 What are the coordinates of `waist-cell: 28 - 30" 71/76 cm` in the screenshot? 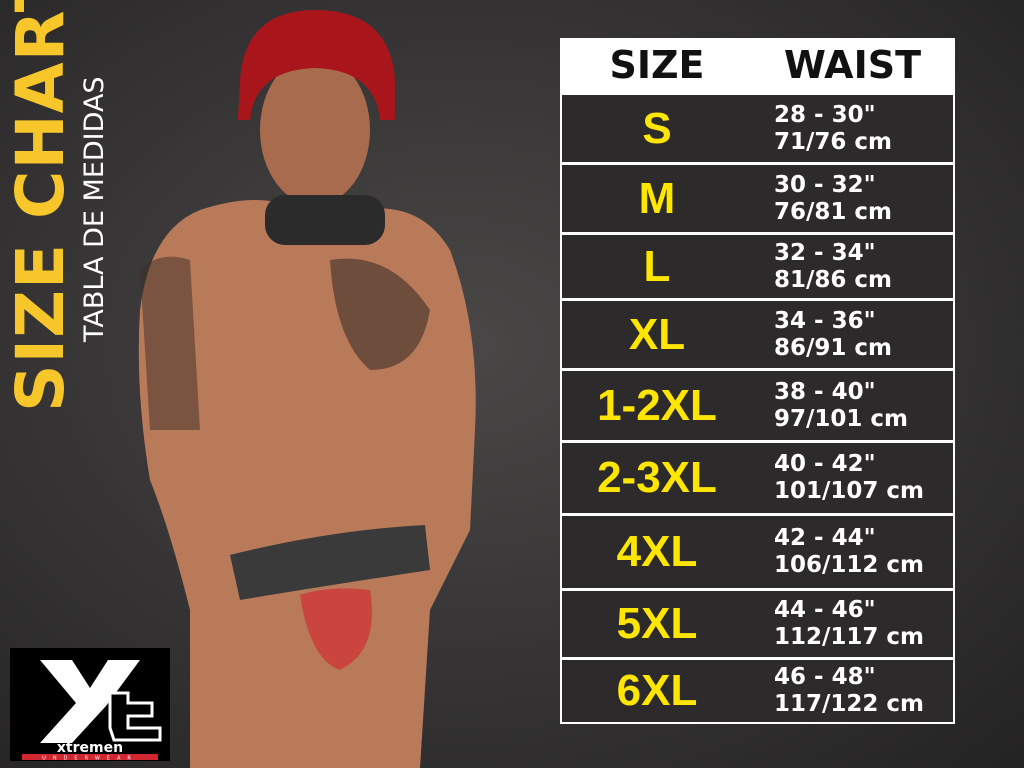 It's located at (852, 129).